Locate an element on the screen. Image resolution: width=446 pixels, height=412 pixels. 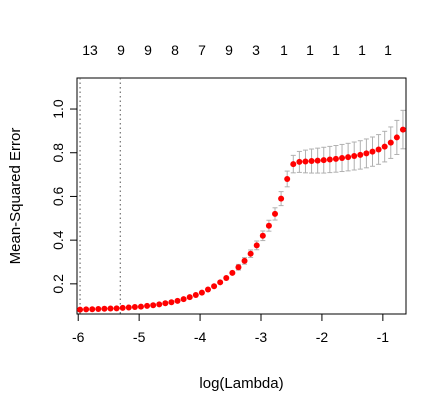
y-axis: 0.2 0.4 0.6 0.8 1.0 is located at coordinates (64, 196).